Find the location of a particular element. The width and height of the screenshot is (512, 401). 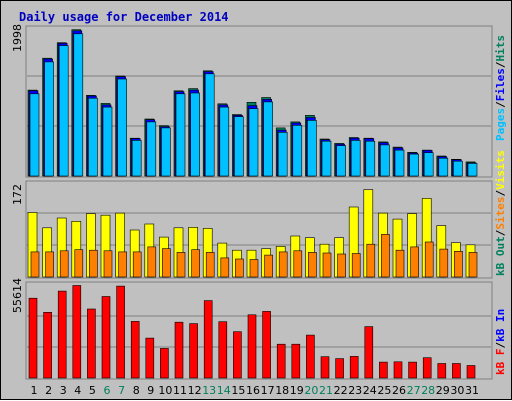

middle-legend: kB Out/Sites/Visits is located at coordinates (500, 213).